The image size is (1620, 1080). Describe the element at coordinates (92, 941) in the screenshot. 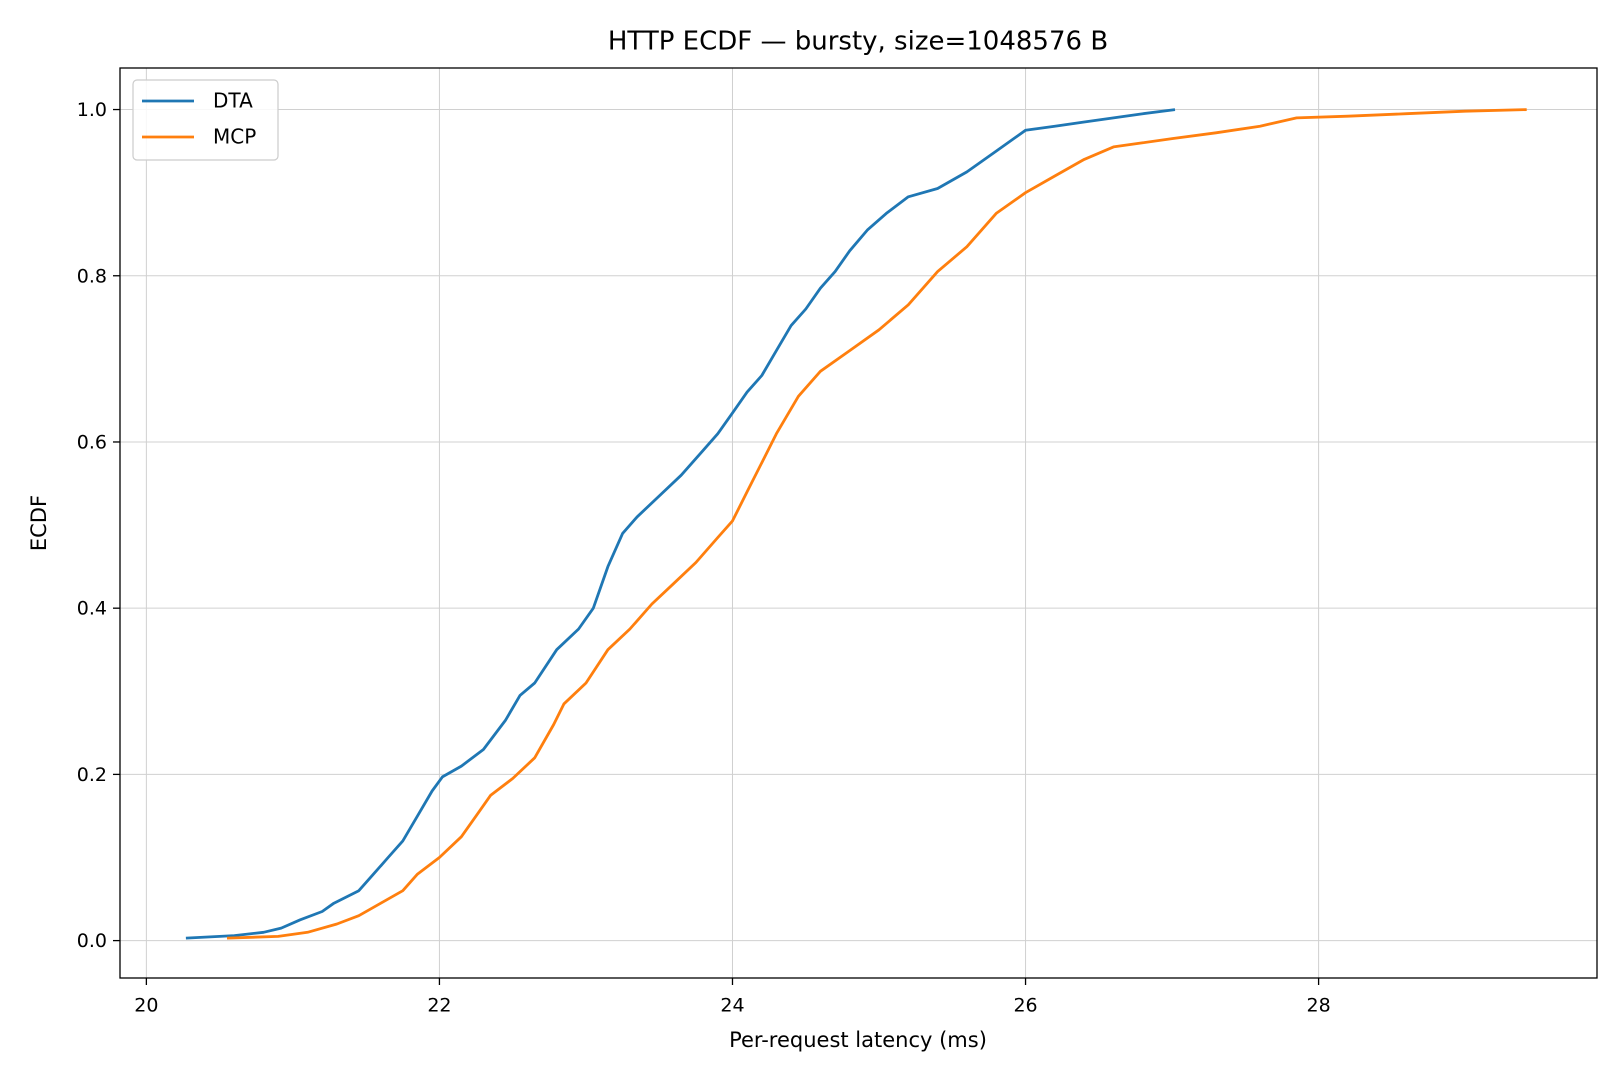

I see `y-tick-label: 0.0` at that location.